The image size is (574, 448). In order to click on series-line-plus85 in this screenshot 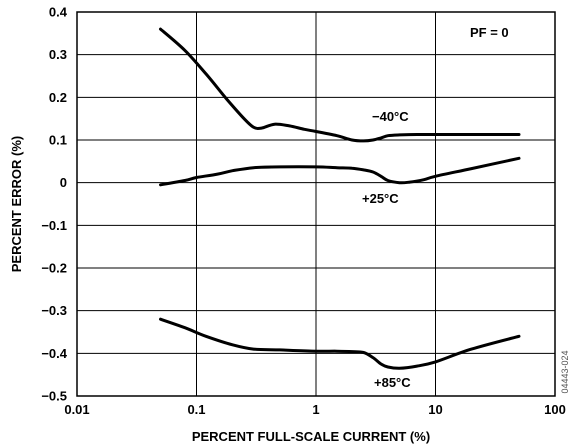, I will do `click(340, 343)`.